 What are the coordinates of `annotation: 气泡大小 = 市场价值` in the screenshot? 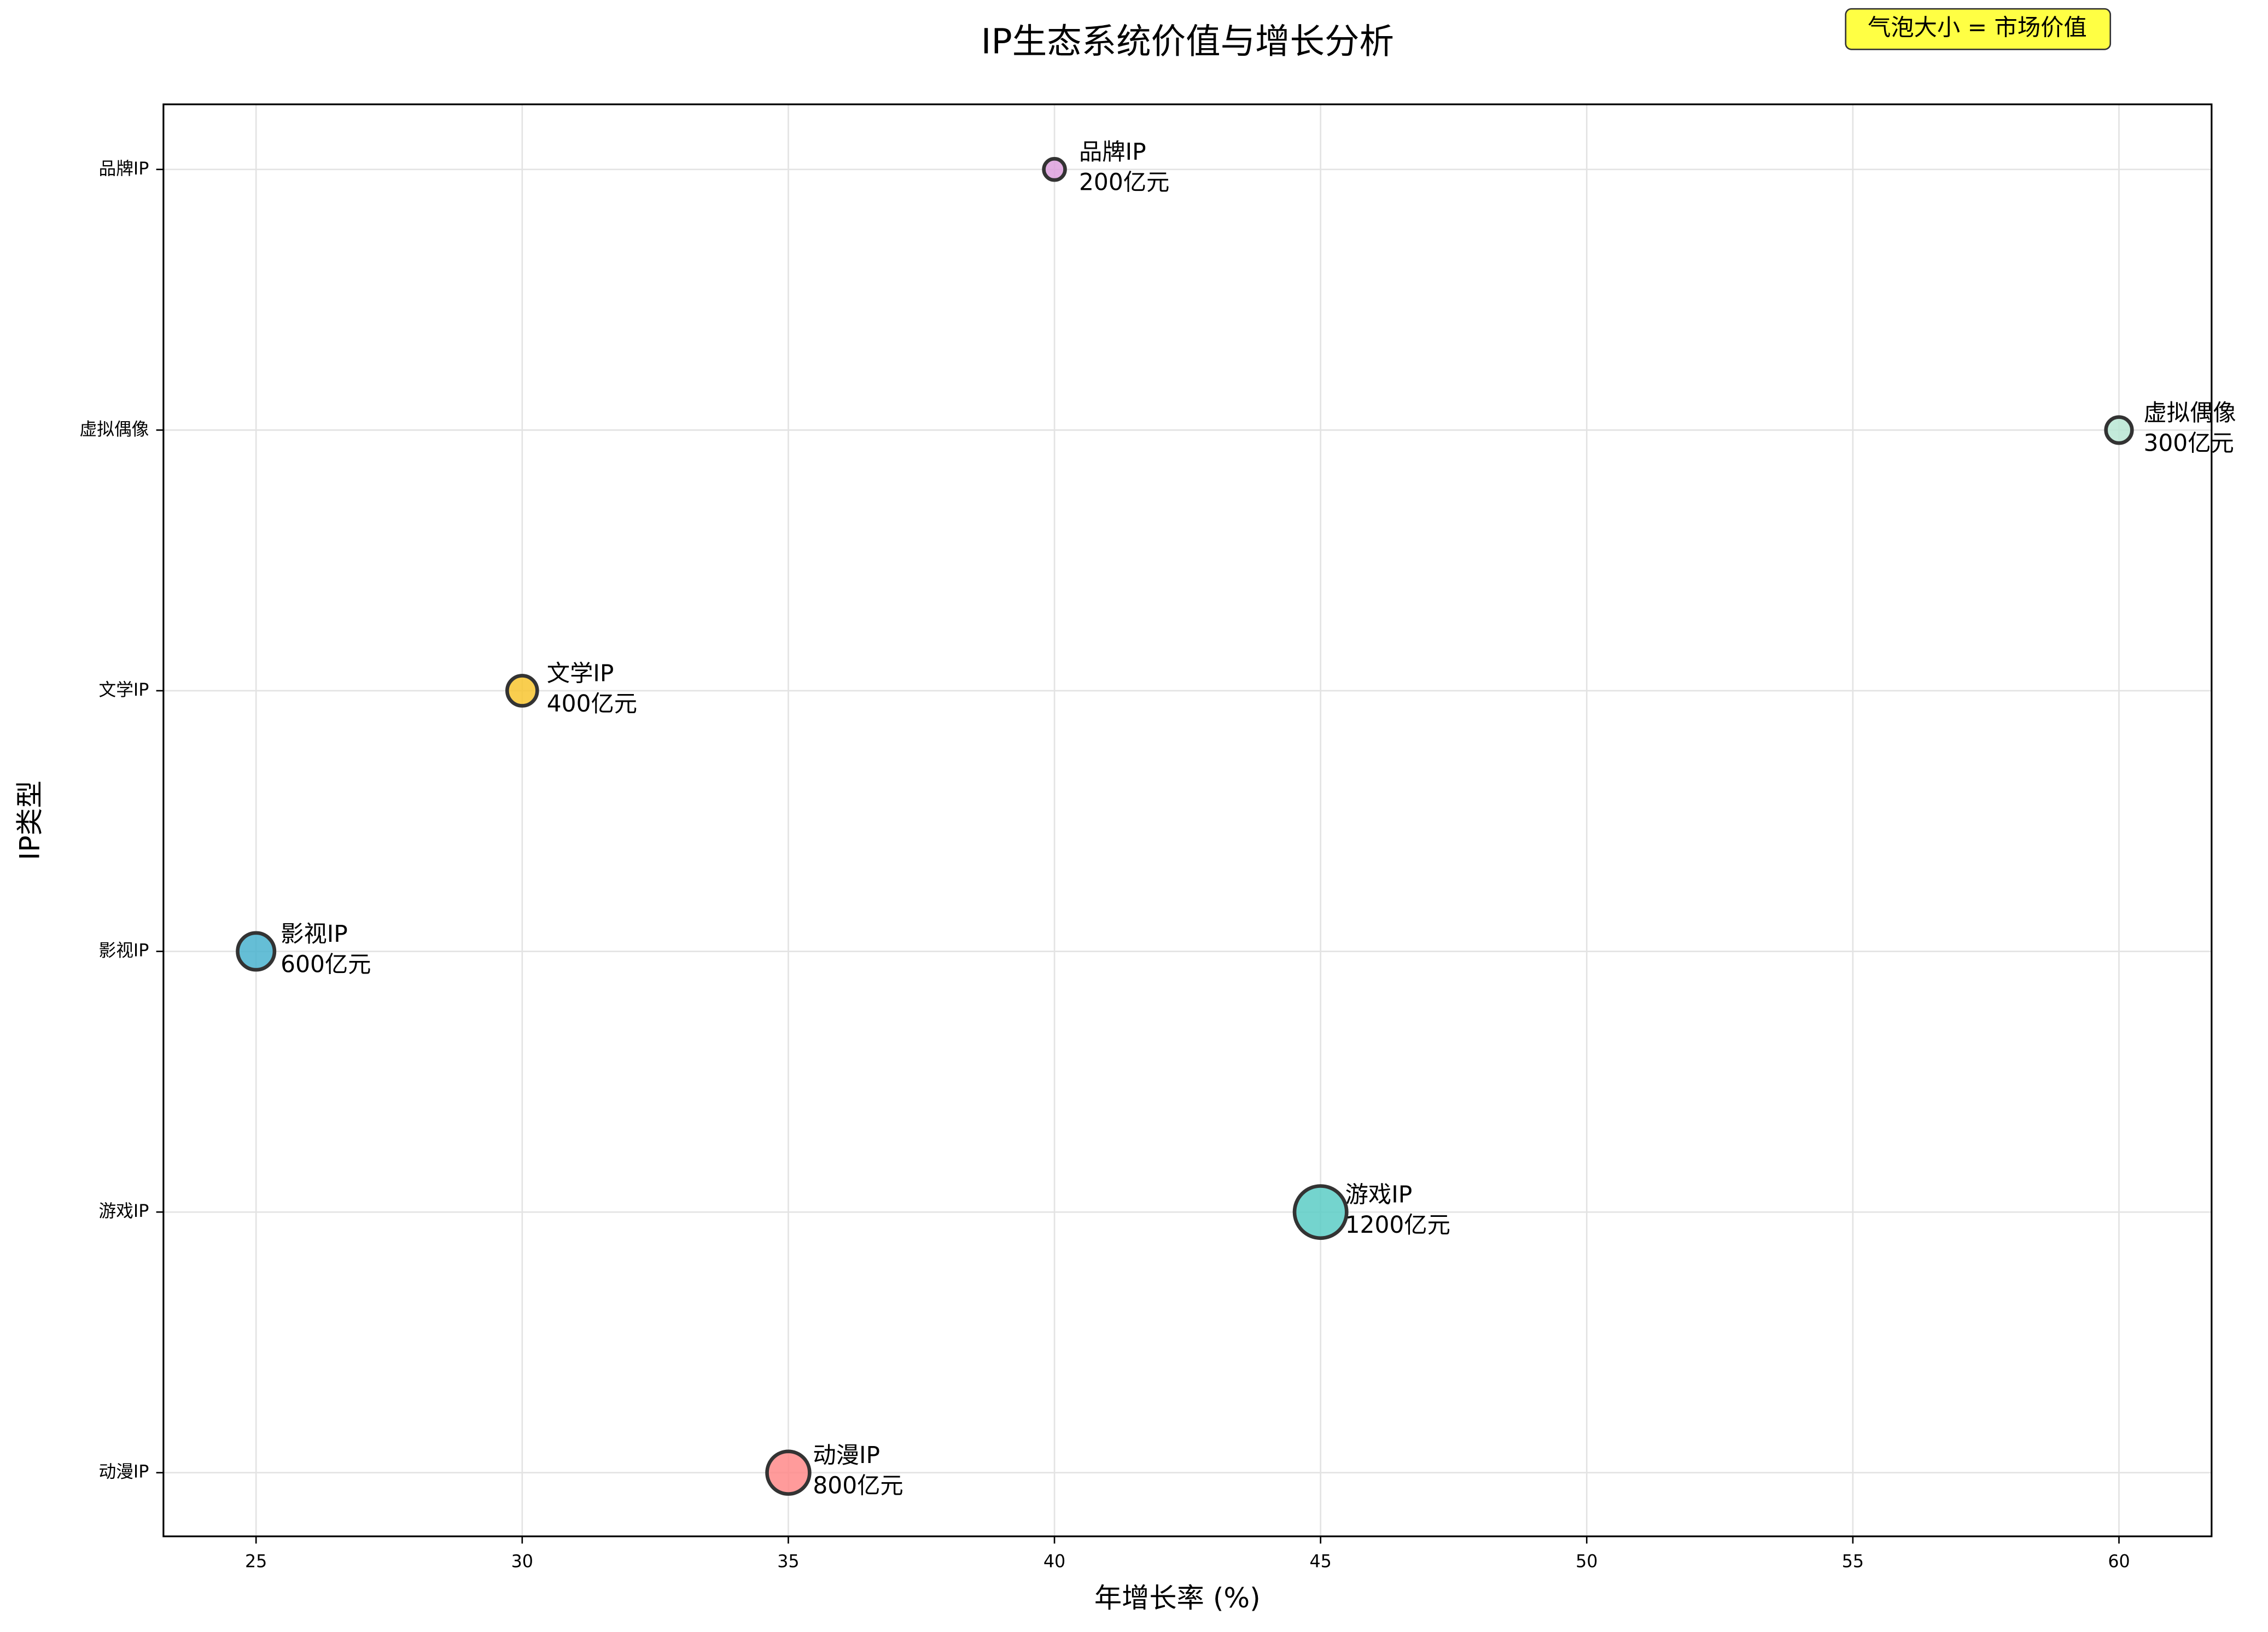 It's located at (1977, 27).